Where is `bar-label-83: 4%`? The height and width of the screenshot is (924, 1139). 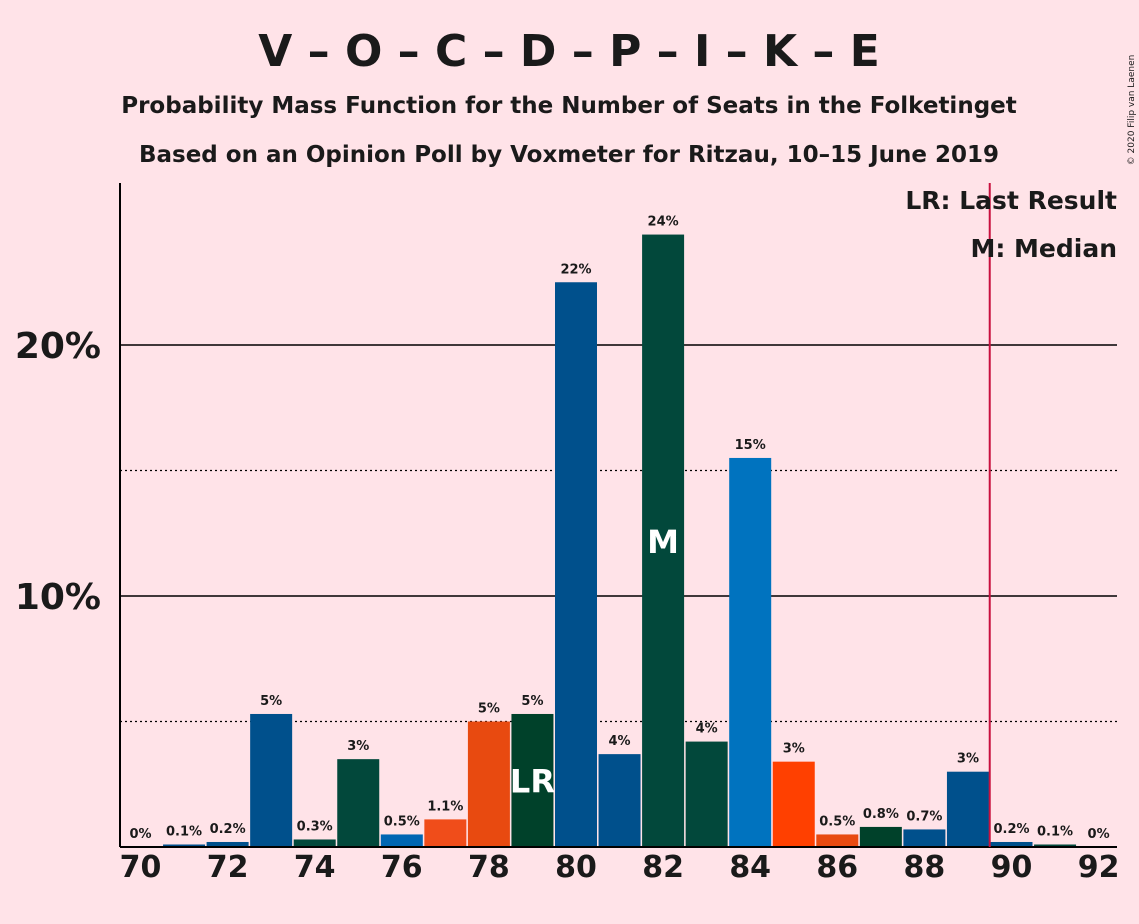
bar-label-83: 4% is located at coordinates (707, 729).